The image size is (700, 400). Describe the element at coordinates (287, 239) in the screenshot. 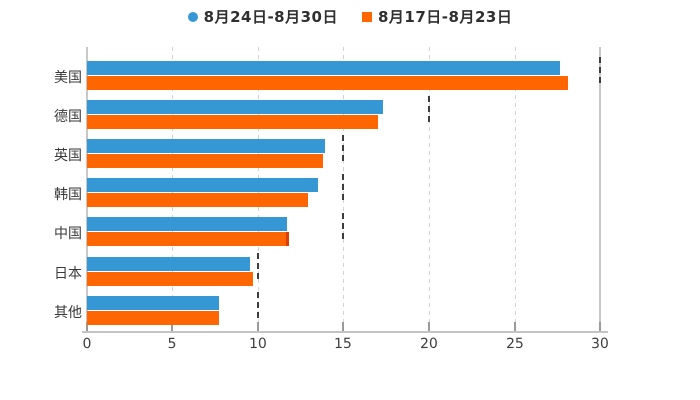

I see `bar-tip-red` at that location.